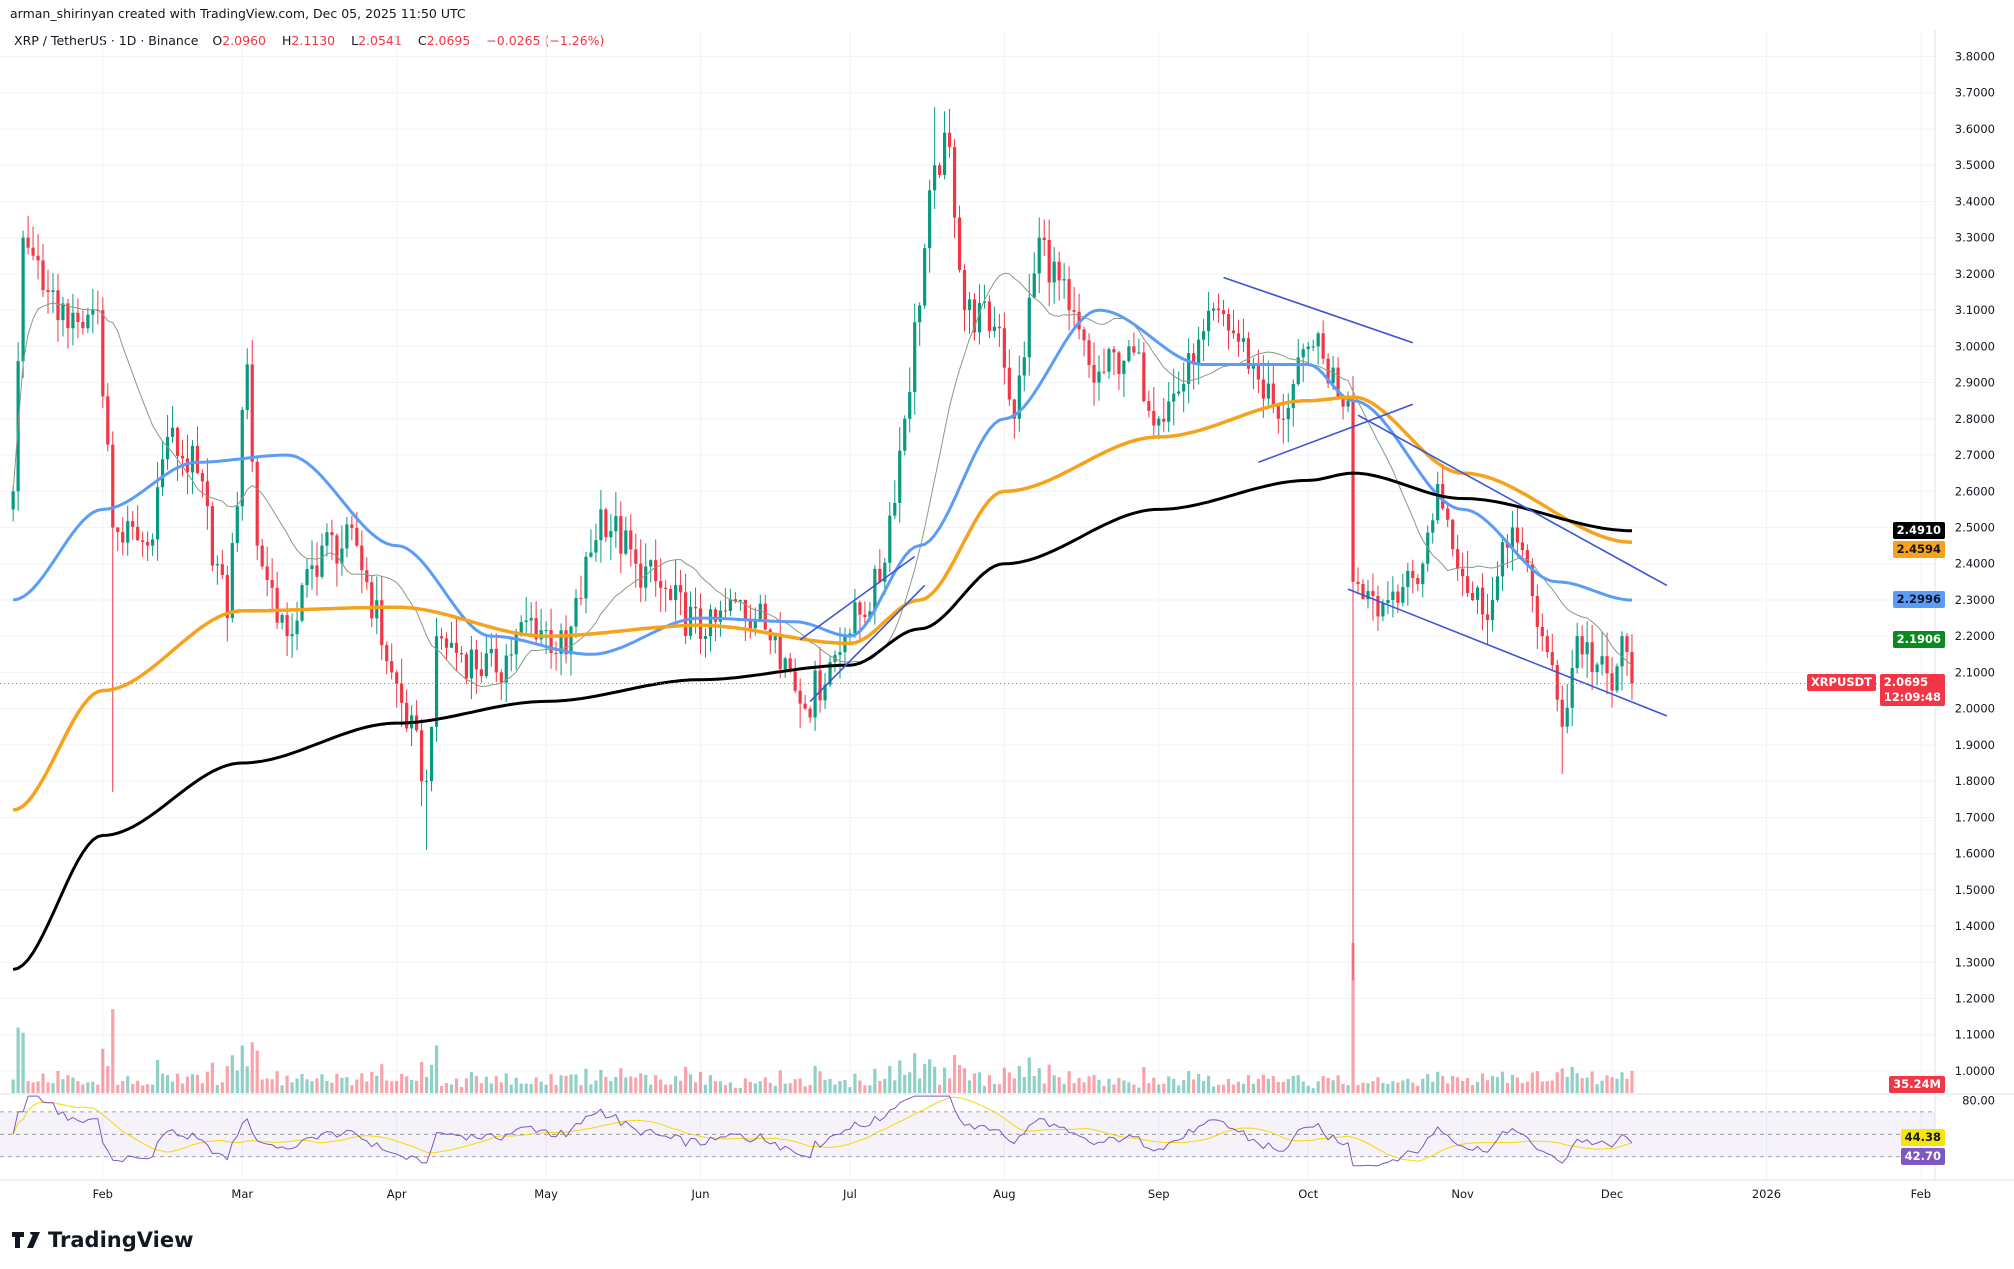  I want to click on price-tick-label: 2.1000, so click(1975, 672).